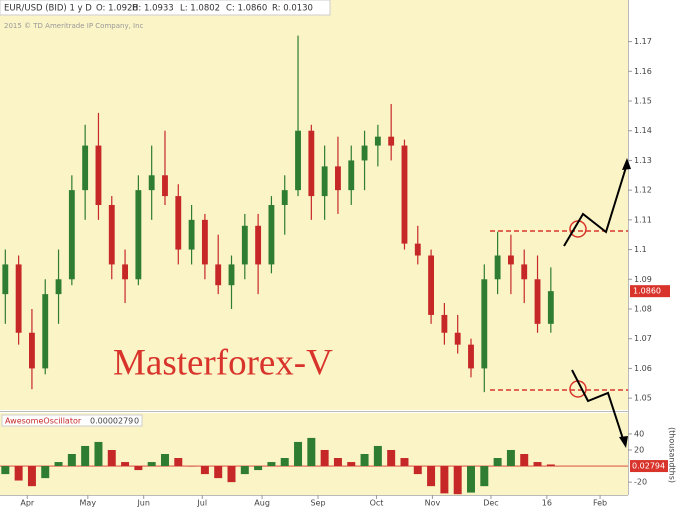 The height and width of the screenshot is (509, 680). What do you see at coordinates (246, 9) in the screenshot?
I see `header-field: C: 1.0860` at bounding box center [246, 9].